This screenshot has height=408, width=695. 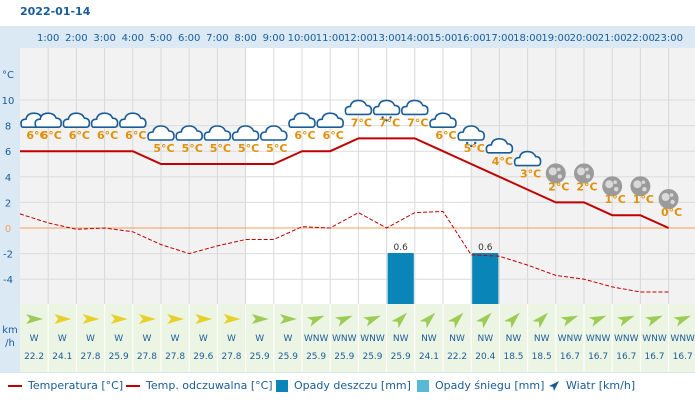 I want to click on legend-temperature-label: Temperatura [°C], so click(x=76, y=385).